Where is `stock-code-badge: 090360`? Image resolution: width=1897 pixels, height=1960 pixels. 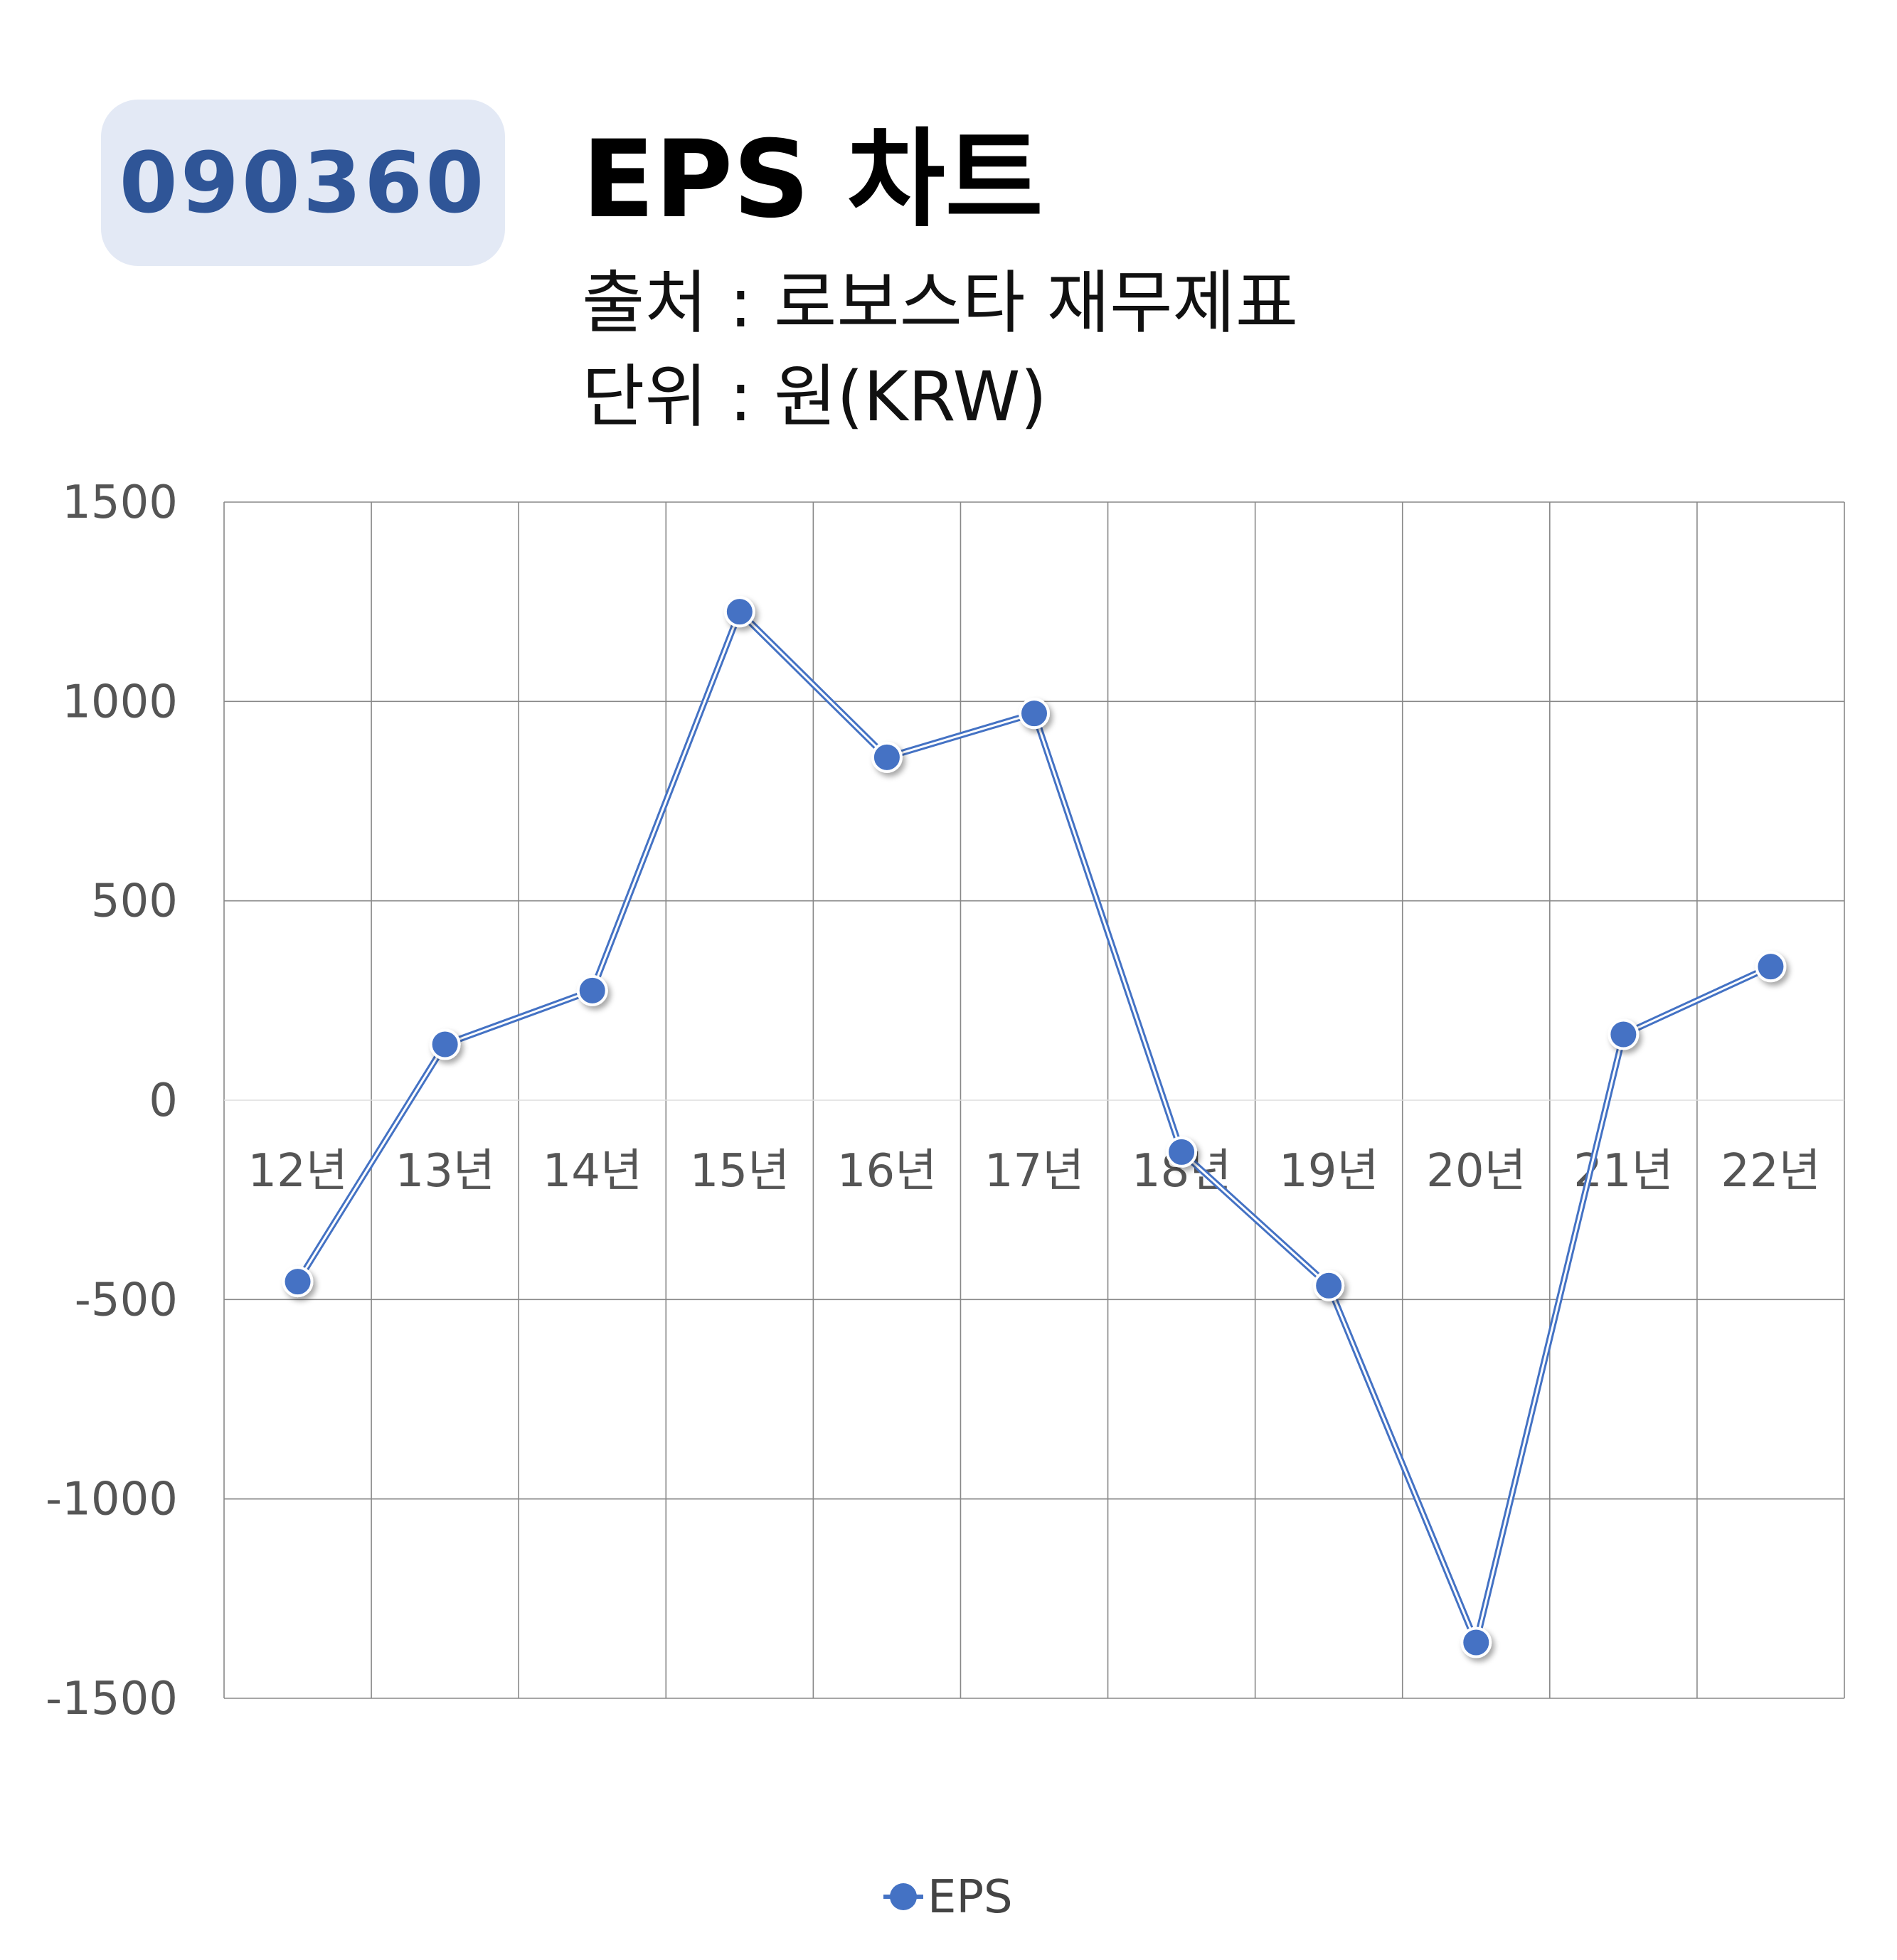 stock-code-badge: 090360 is located at coordinates (303, 183).